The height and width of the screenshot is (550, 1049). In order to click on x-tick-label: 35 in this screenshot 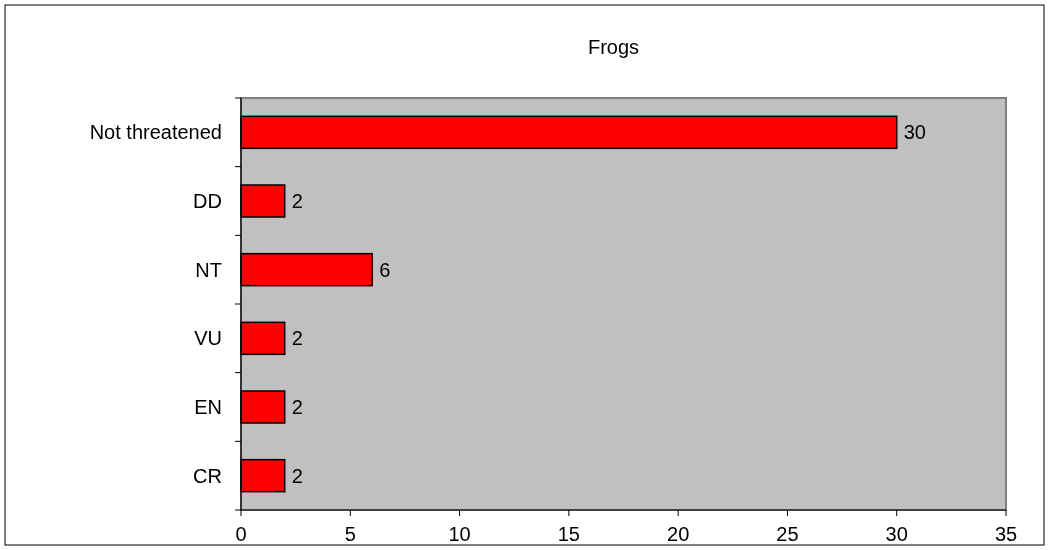, I will do `click(1006, 534)`.